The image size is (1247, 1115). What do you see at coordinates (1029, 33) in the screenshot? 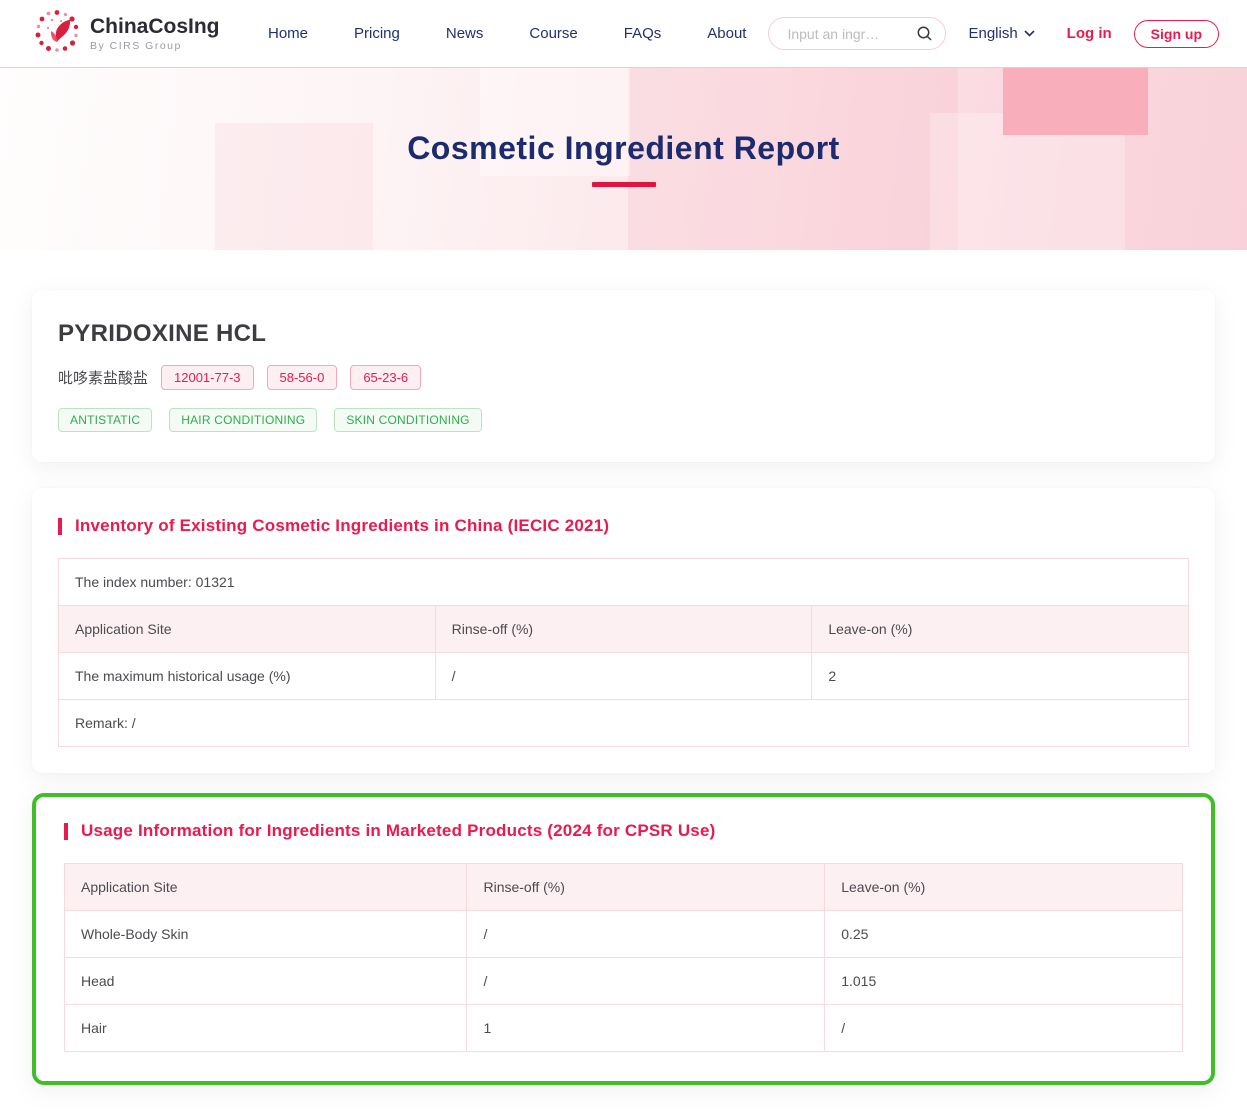
I see `chevron-down-icon` at bounding box center [1029, 33].